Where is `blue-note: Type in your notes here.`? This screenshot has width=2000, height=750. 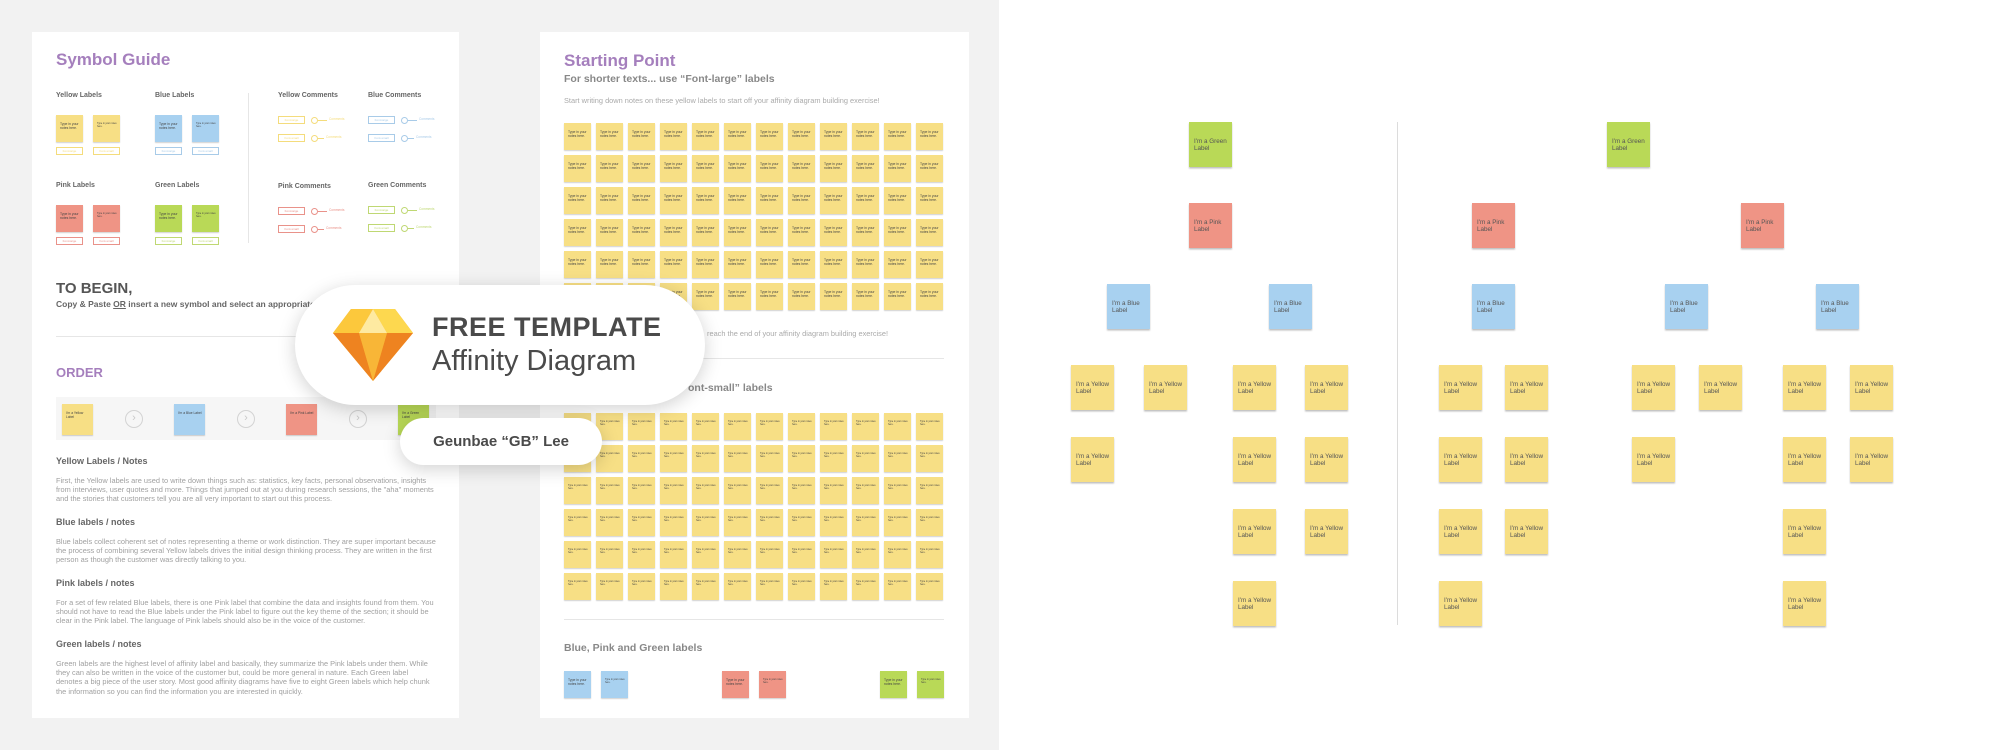 blue-note: Type in your notes here. is located at coordinates (577, 684).